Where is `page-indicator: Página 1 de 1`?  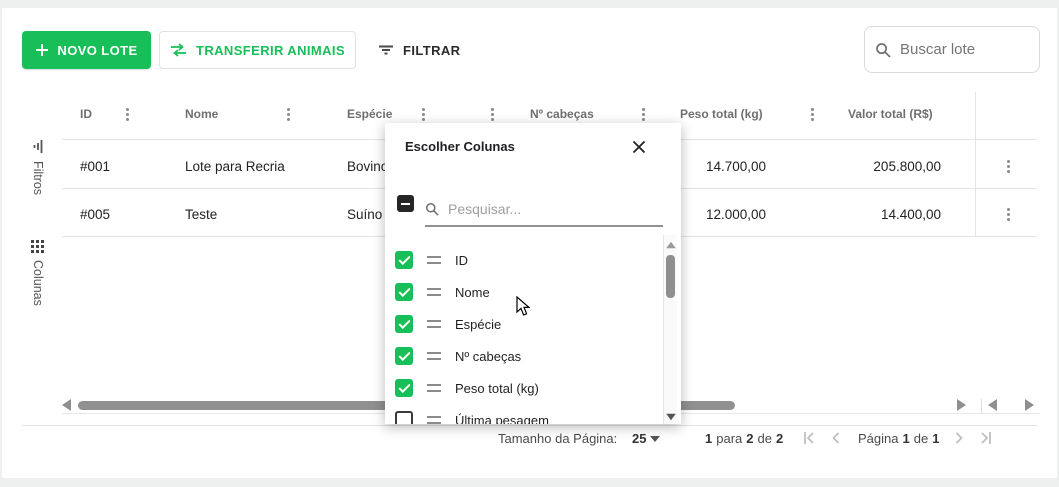 page-indicator: Página 1 de 1 is located at coordinates (898, 438).